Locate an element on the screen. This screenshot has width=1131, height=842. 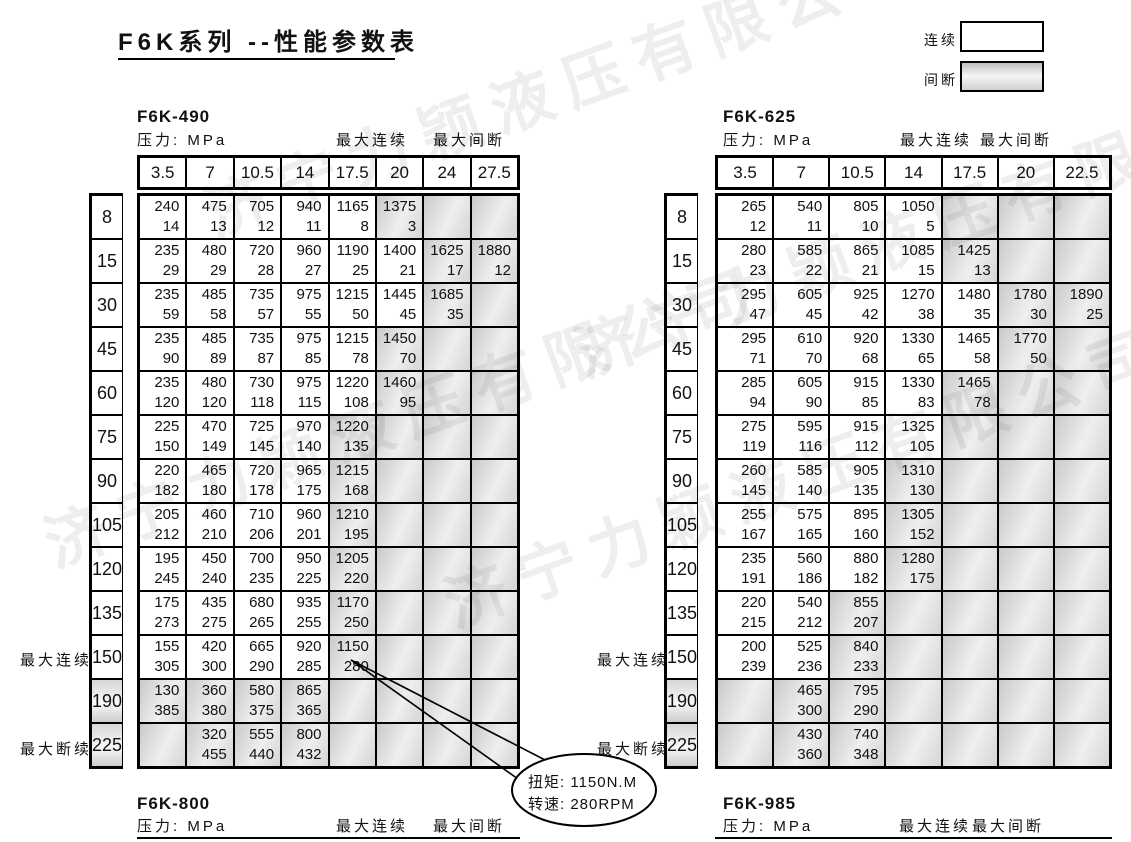
speed-value: 89 is located at coordinates (218, 358).